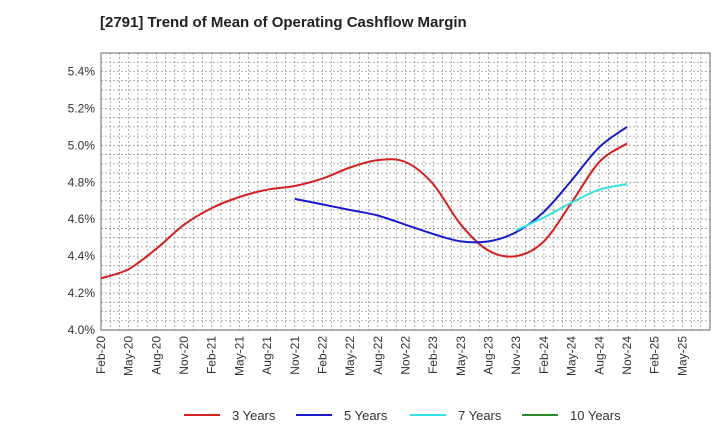 This screenshot has width=720, height=440. What do you see at coordinates (82, 219) in the screenshot?
I see `y-tick-label: 4.6%` at bounding box center [82, 219].